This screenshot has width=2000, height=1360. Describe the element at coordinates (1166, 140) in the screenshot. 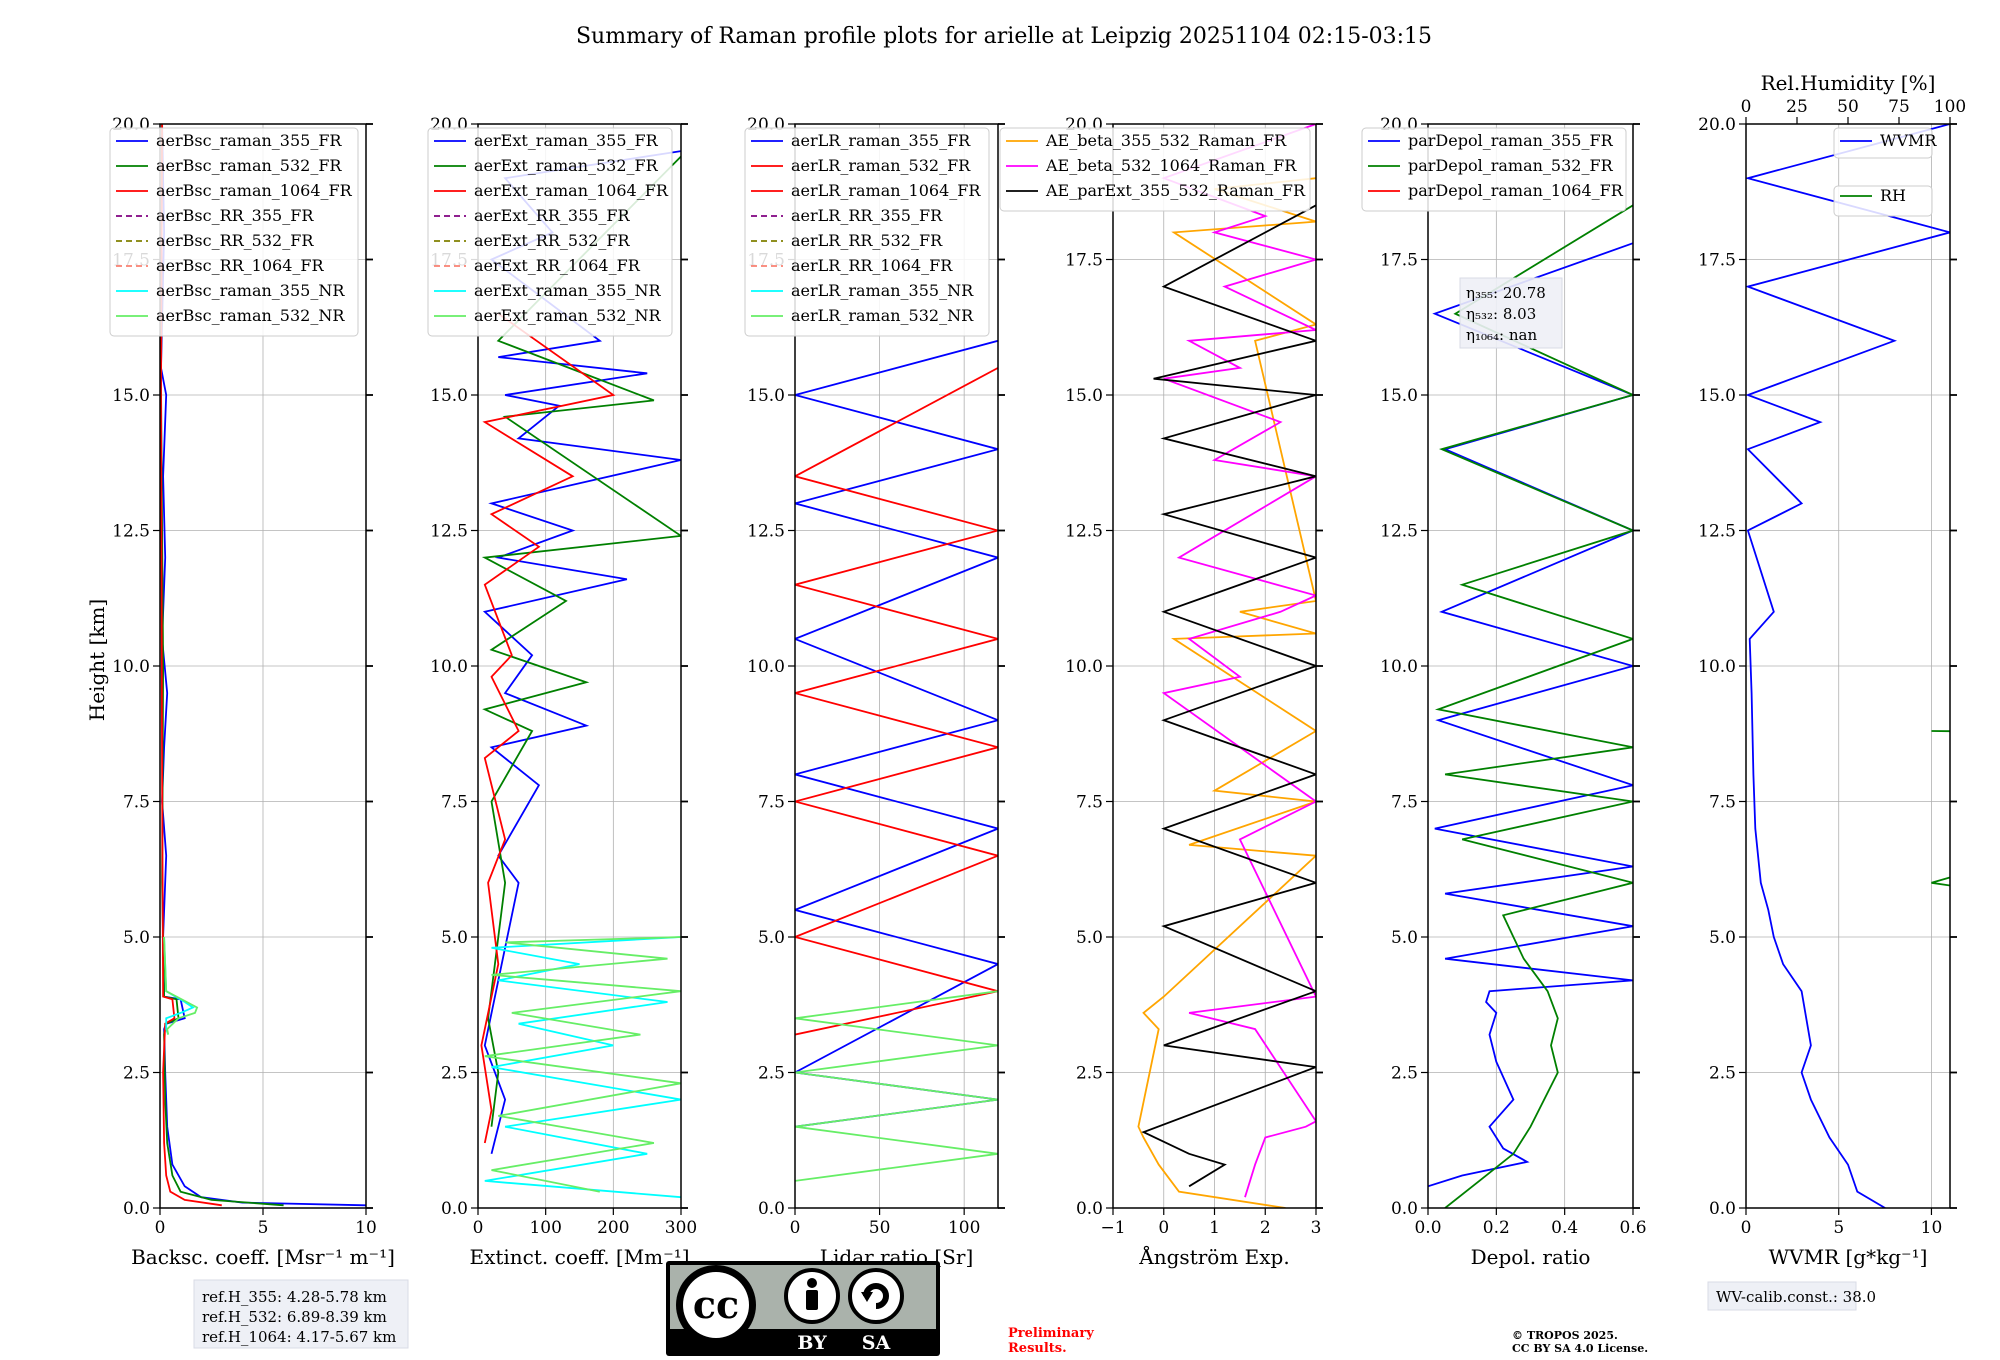

I see `legend-entry: AE_beta_355_532_Raman_FR` at that location.